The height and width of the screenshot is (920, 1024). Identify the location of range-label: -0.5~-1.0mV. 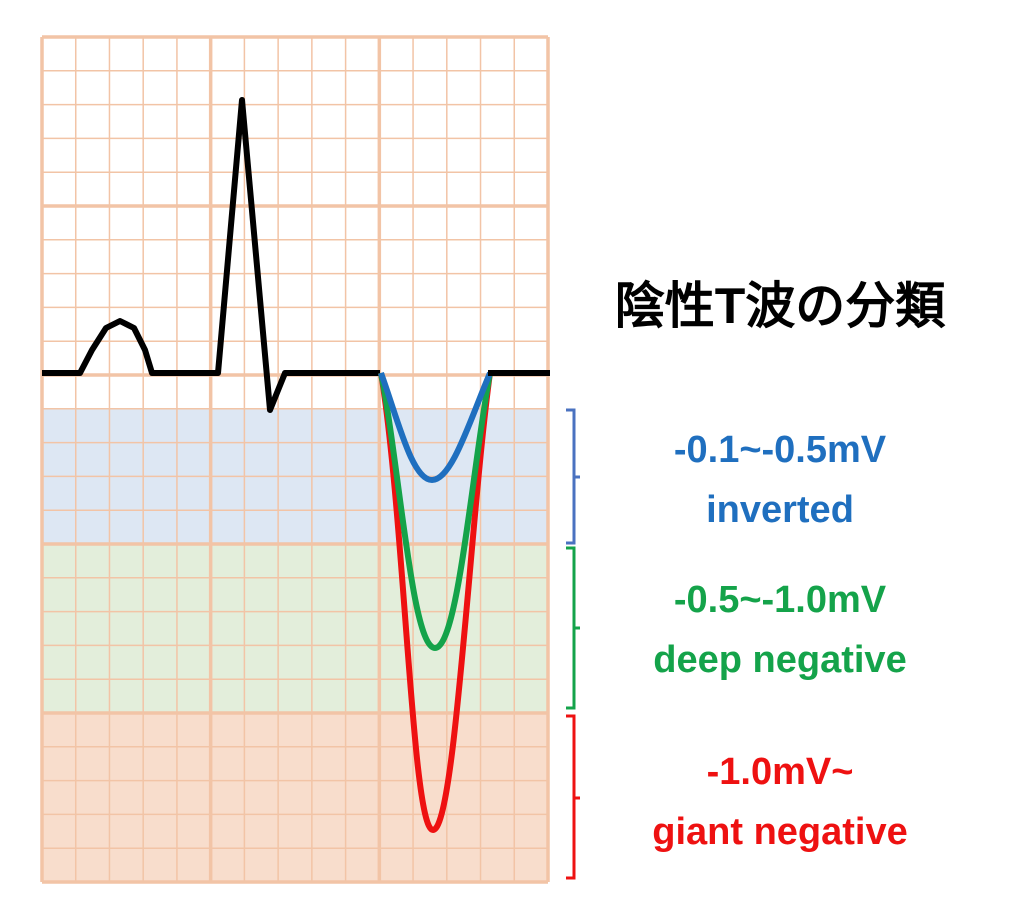
(780, 600).